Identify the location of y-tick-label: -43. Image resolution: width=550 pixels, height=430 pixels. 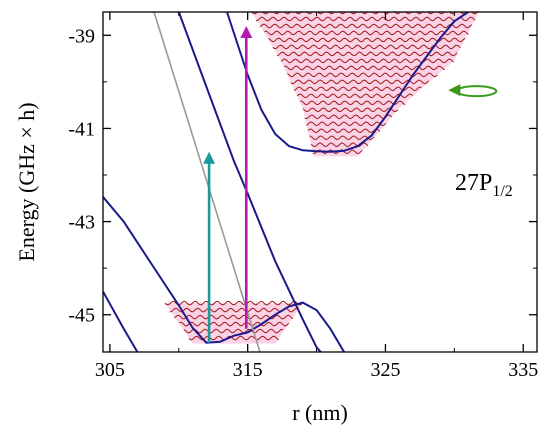
(81, 223).